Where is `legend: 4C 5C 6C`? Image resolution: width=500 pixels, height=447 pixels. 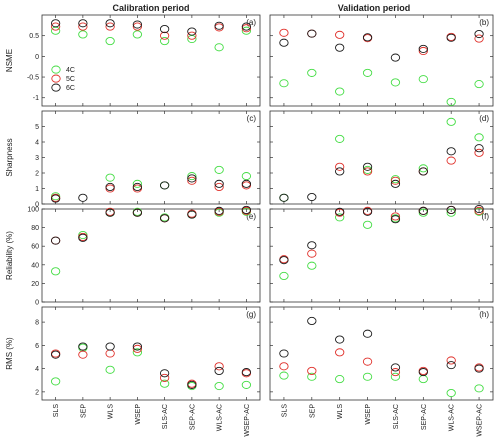
legend: 4C 5C 6C is located at coordinates (63, 78).